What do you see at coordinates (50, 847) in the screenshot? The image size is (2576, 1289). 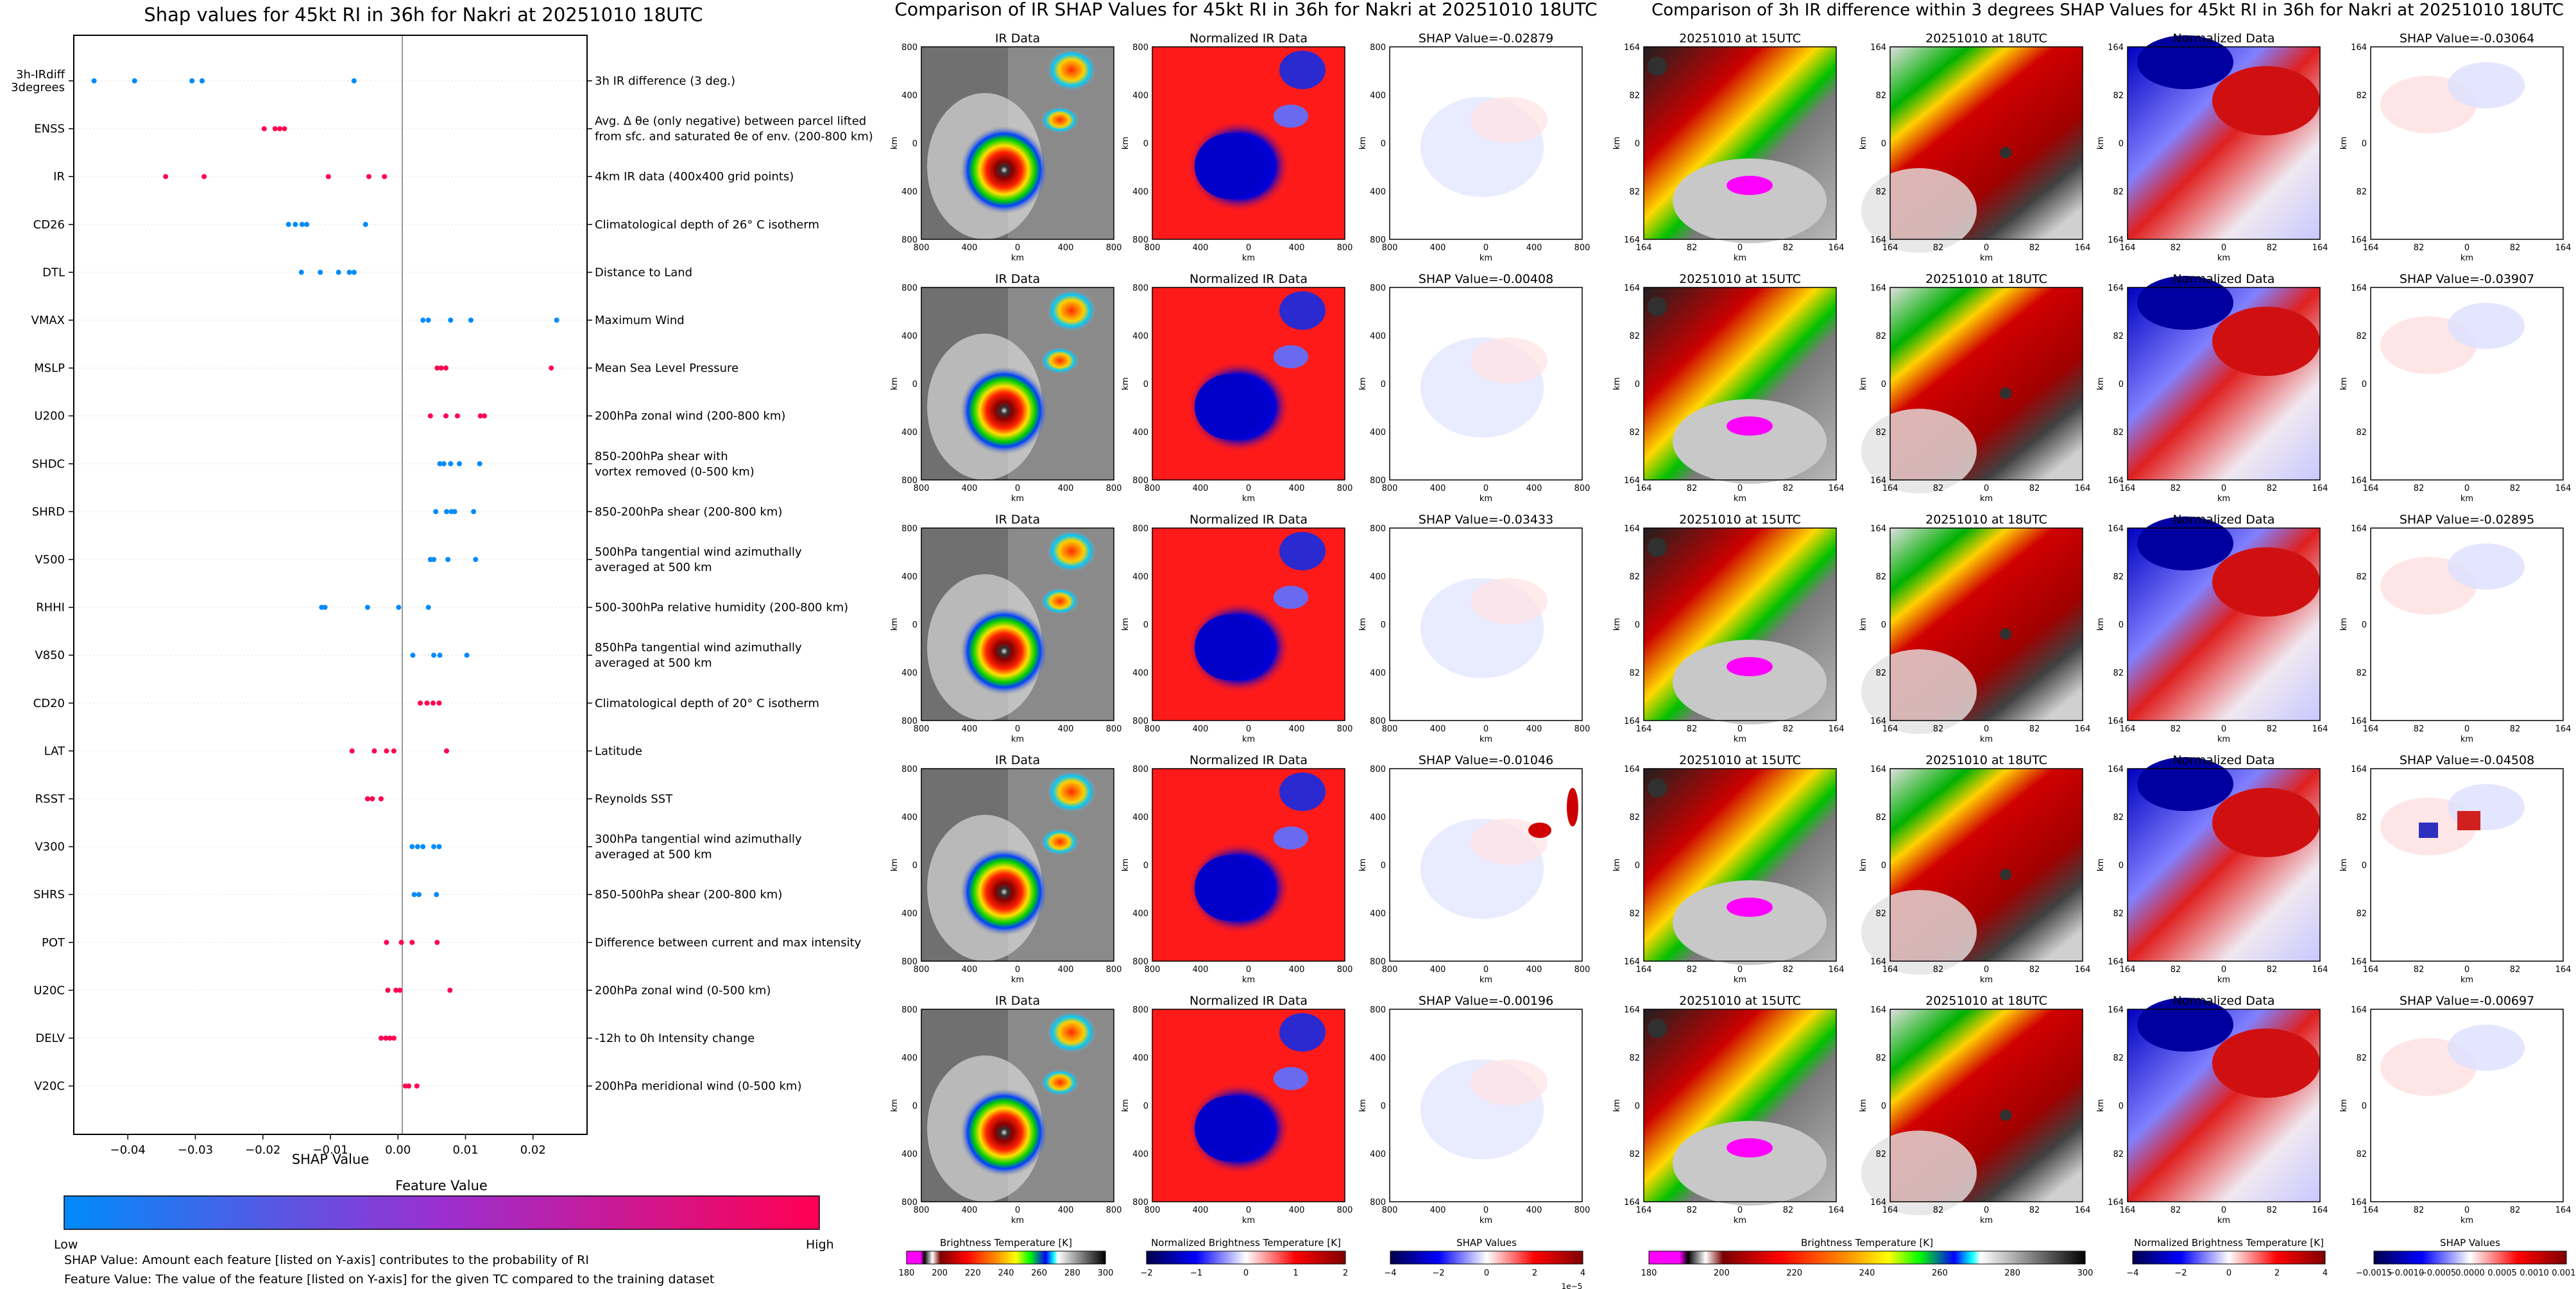 I see `feature-code-label: V300` at bounding box center [50, 847].